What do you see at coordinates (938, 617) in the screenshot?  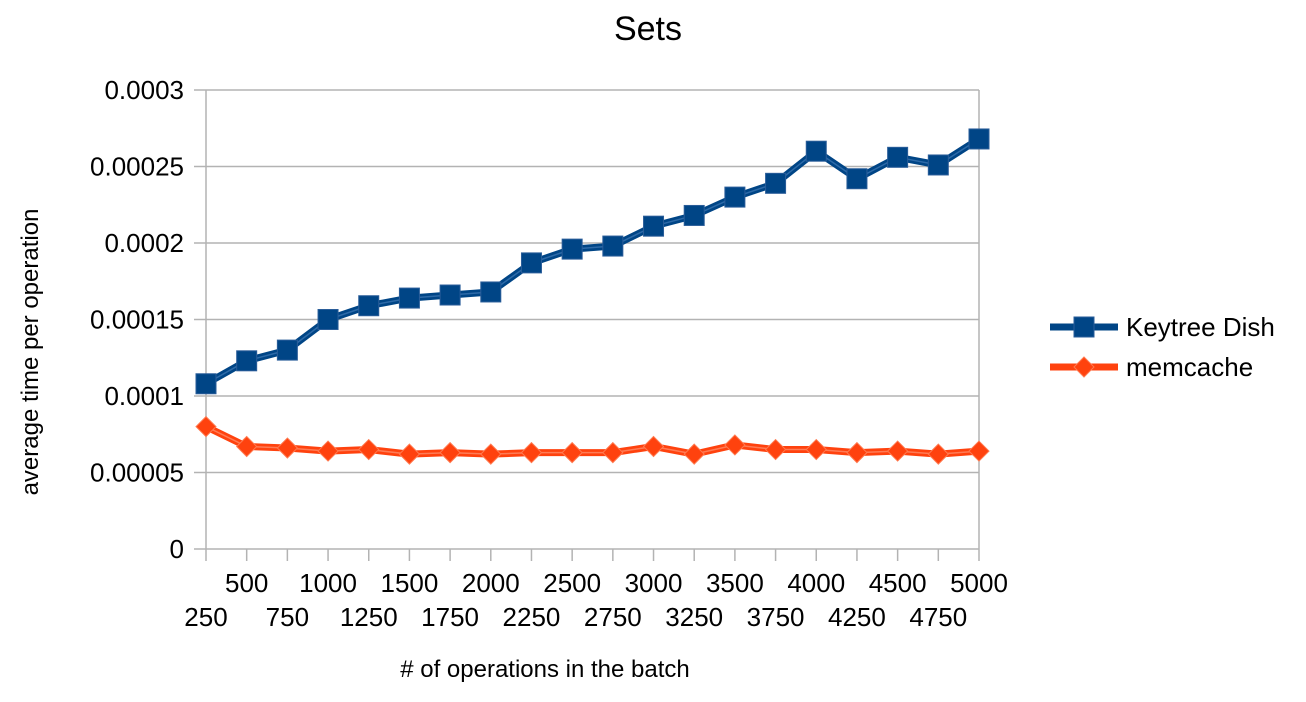 I see `x-tick-label: 4750` at bounding box center [938, 617].